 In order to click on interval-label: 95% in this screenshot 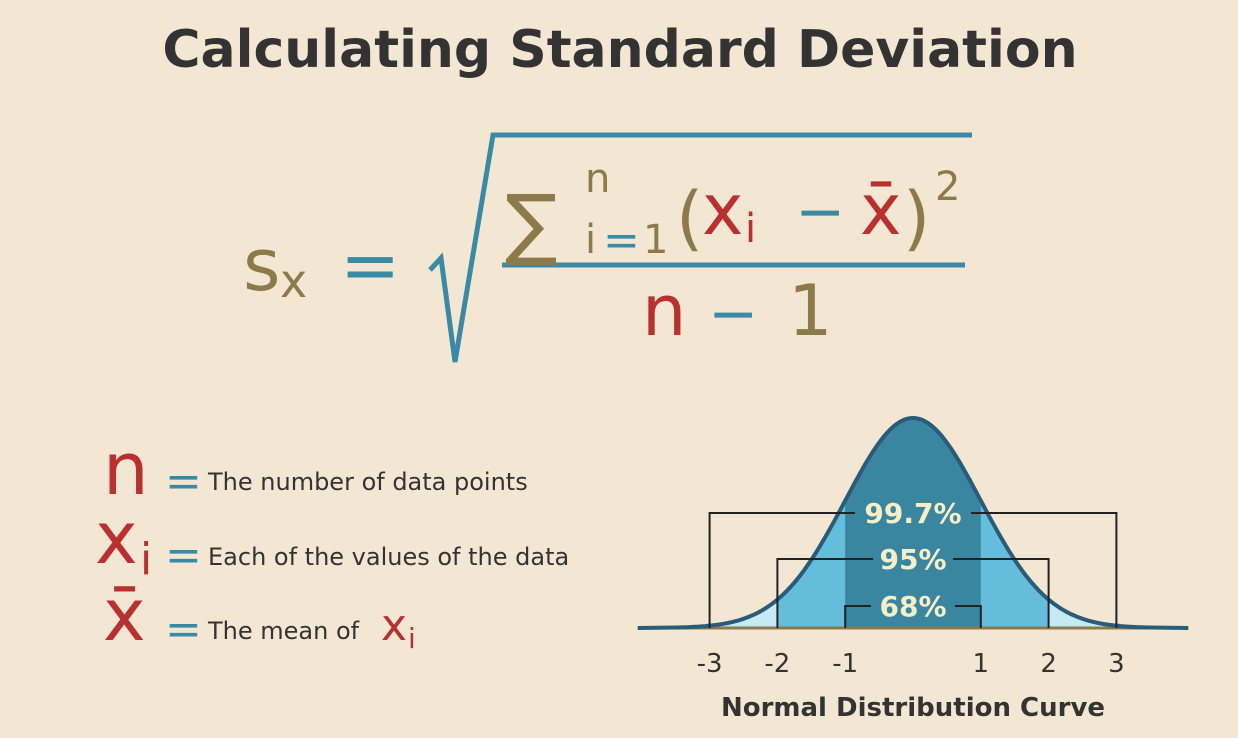, I will do `click(912, 559)`.